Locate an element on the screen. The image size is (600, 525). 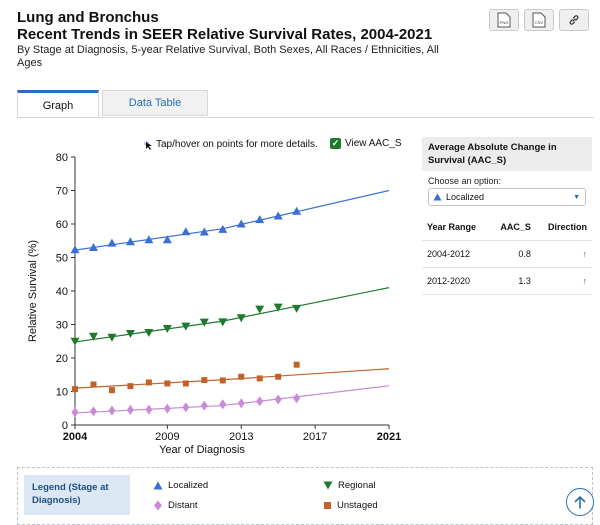
row-value: 1.3 is located at coordinates (512, 281).